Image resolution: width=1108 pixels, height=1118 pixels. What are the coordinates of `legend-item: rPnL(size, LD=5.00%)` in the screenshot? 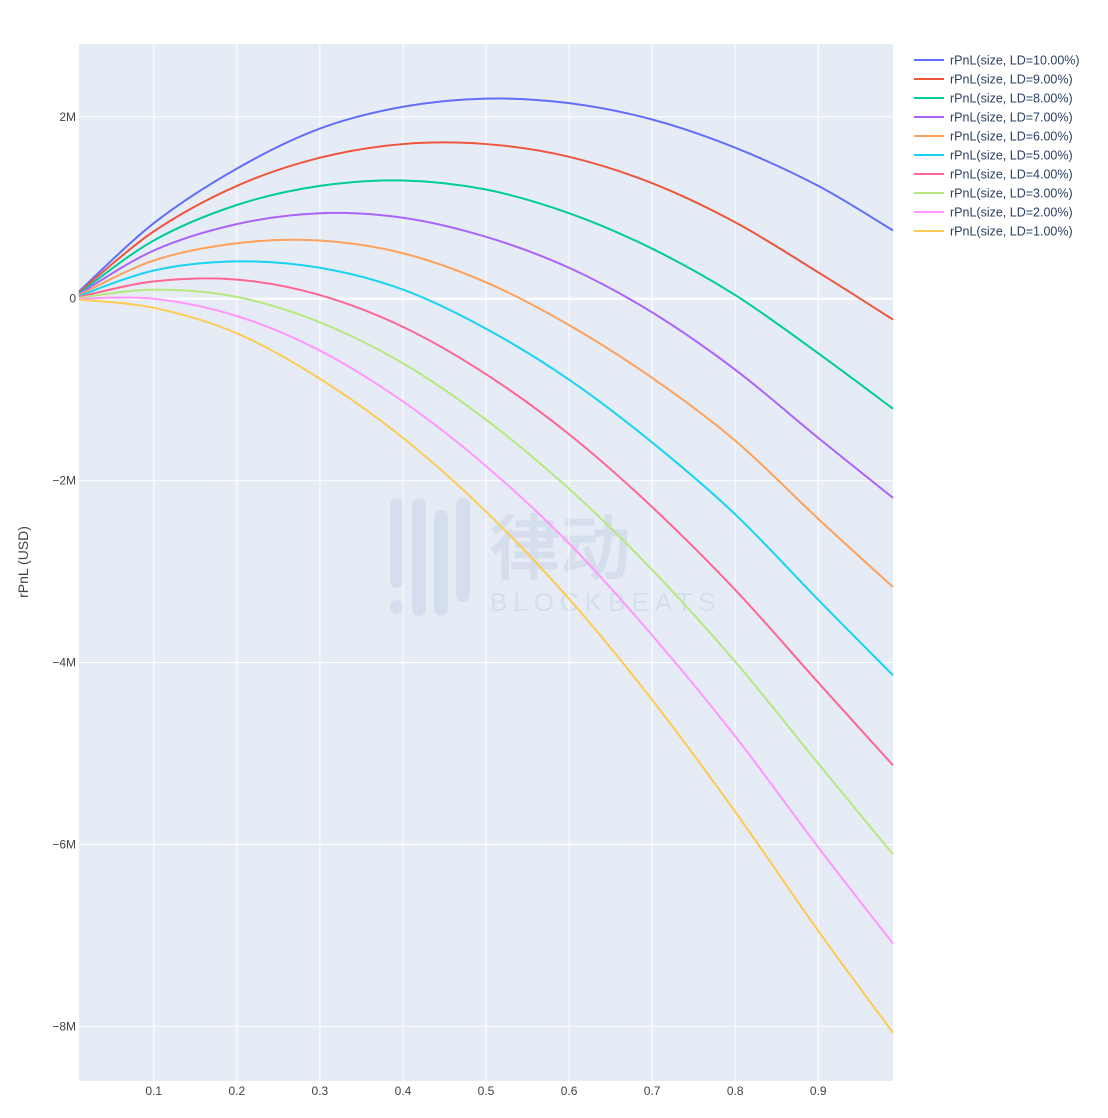 It's located at (993, 156).